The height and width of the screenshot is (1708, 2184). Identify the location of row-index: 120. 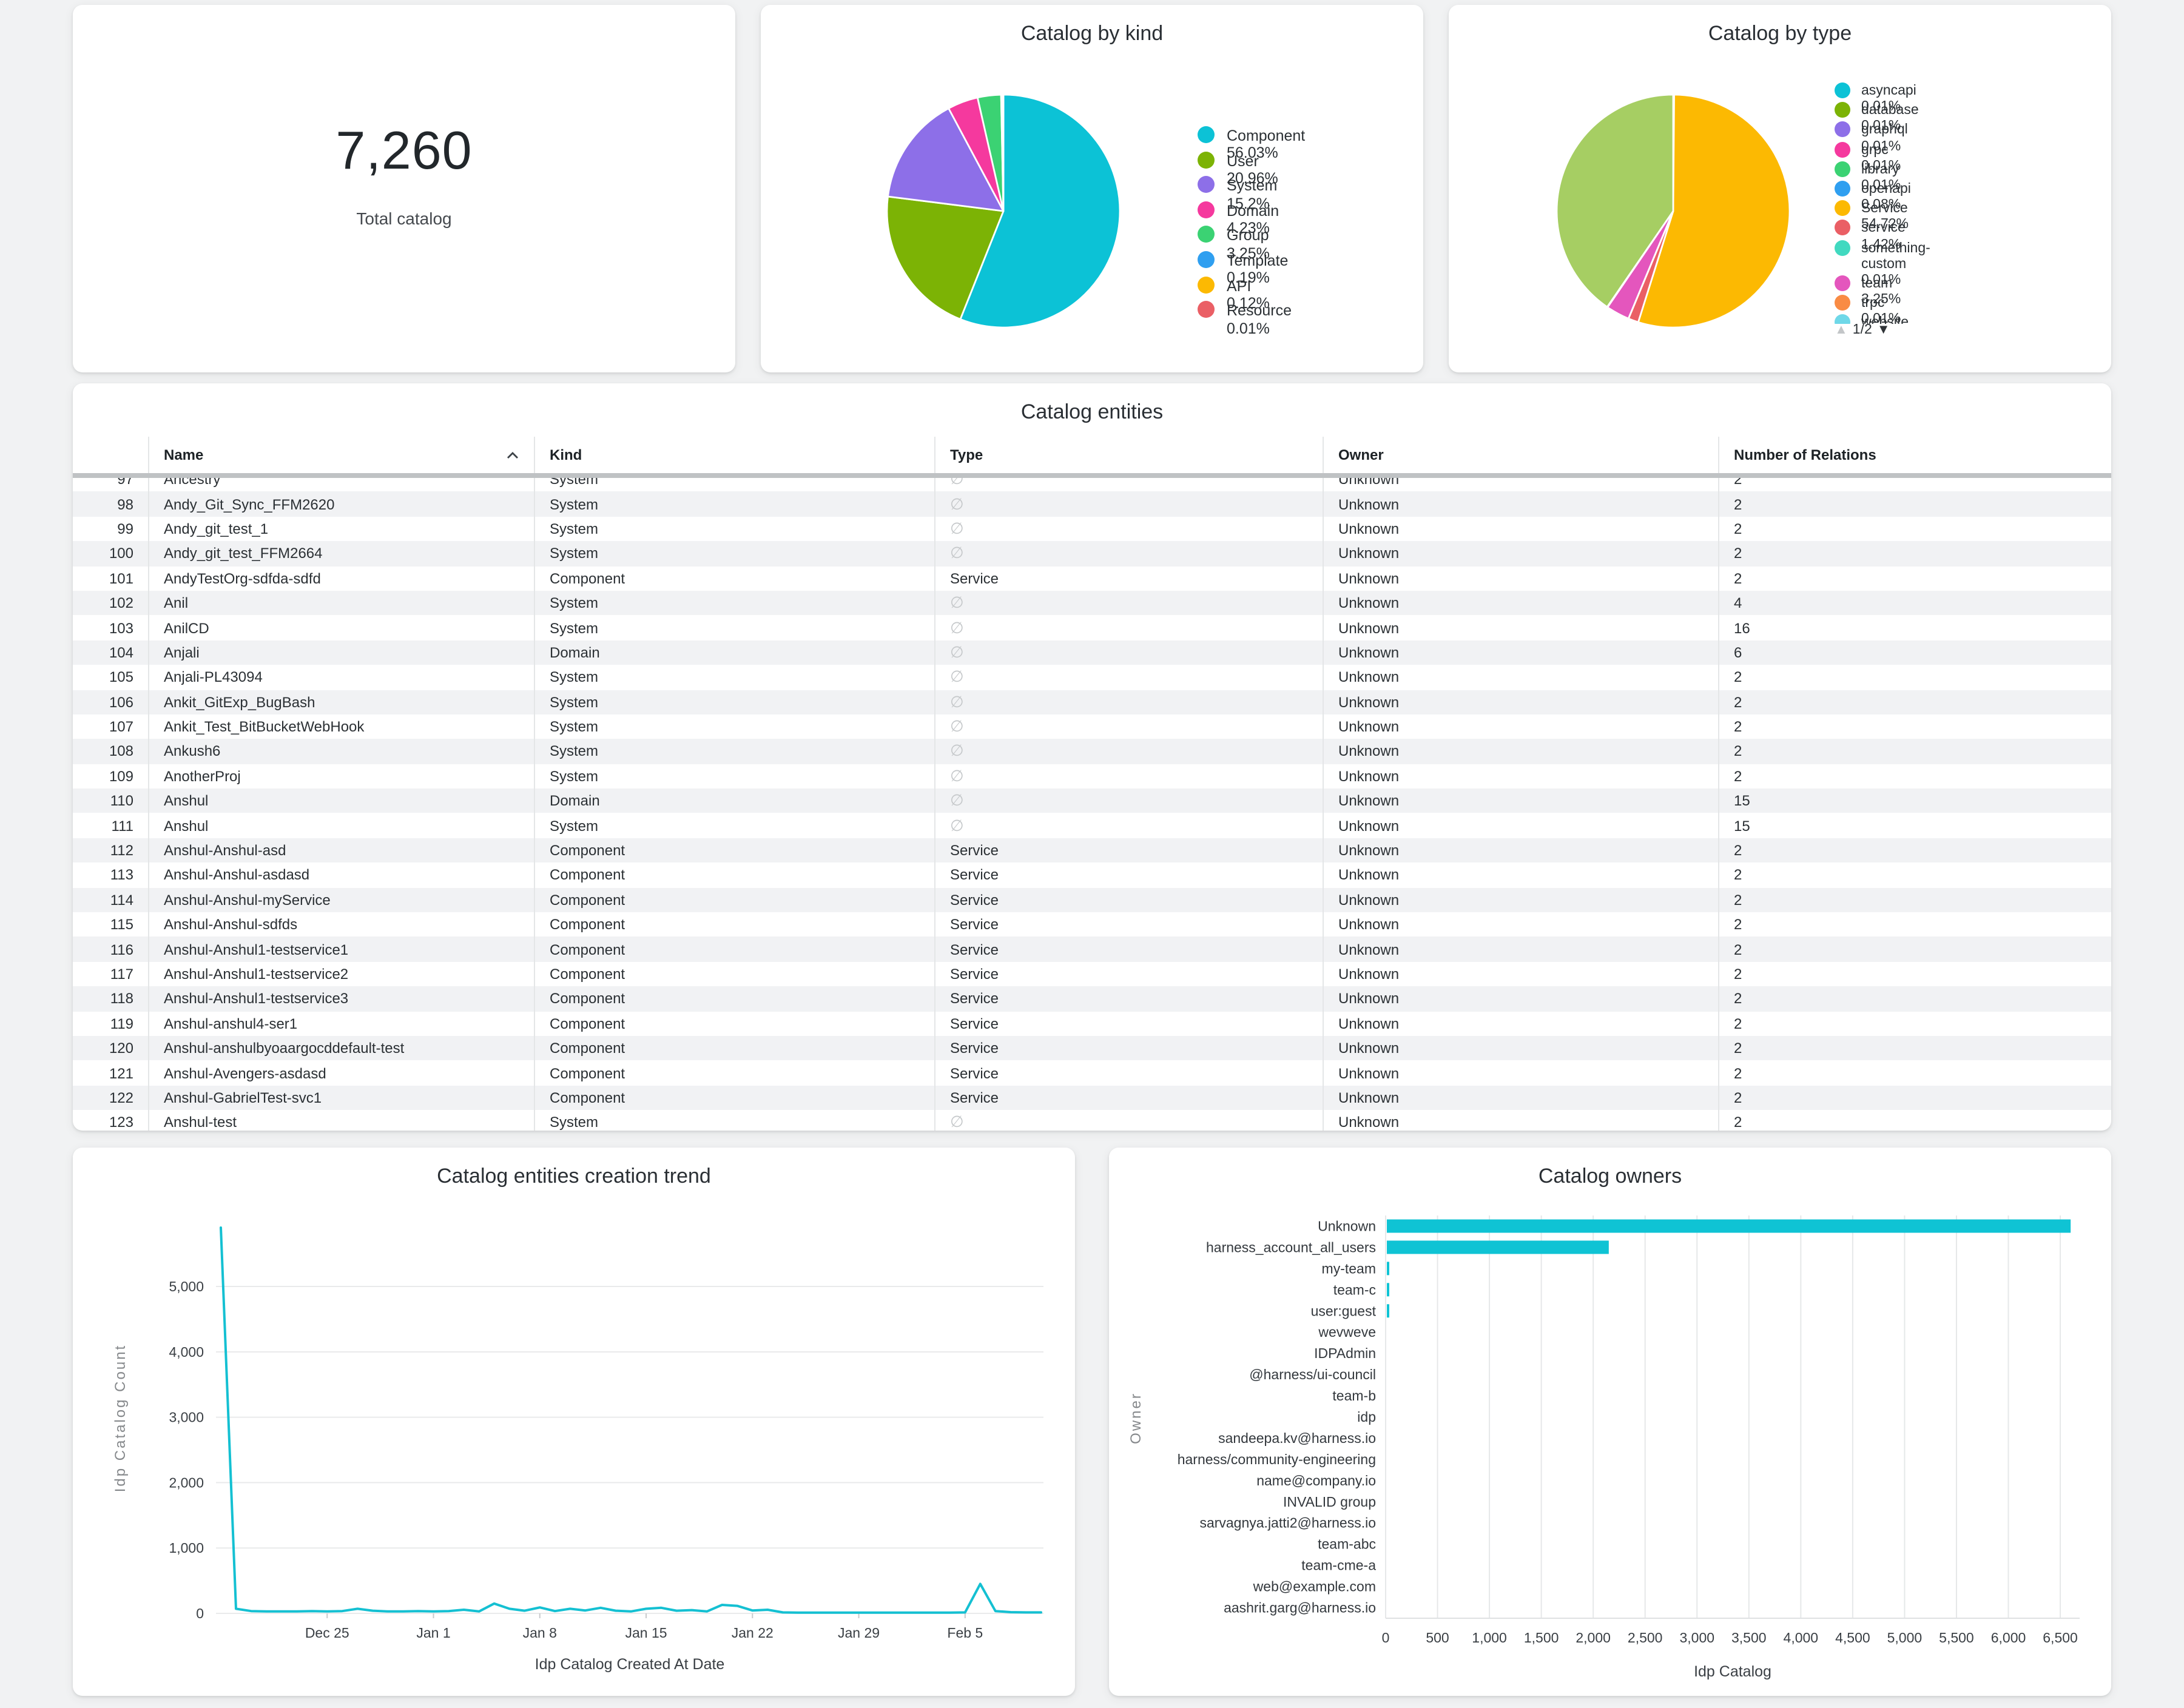
(121, 1048).